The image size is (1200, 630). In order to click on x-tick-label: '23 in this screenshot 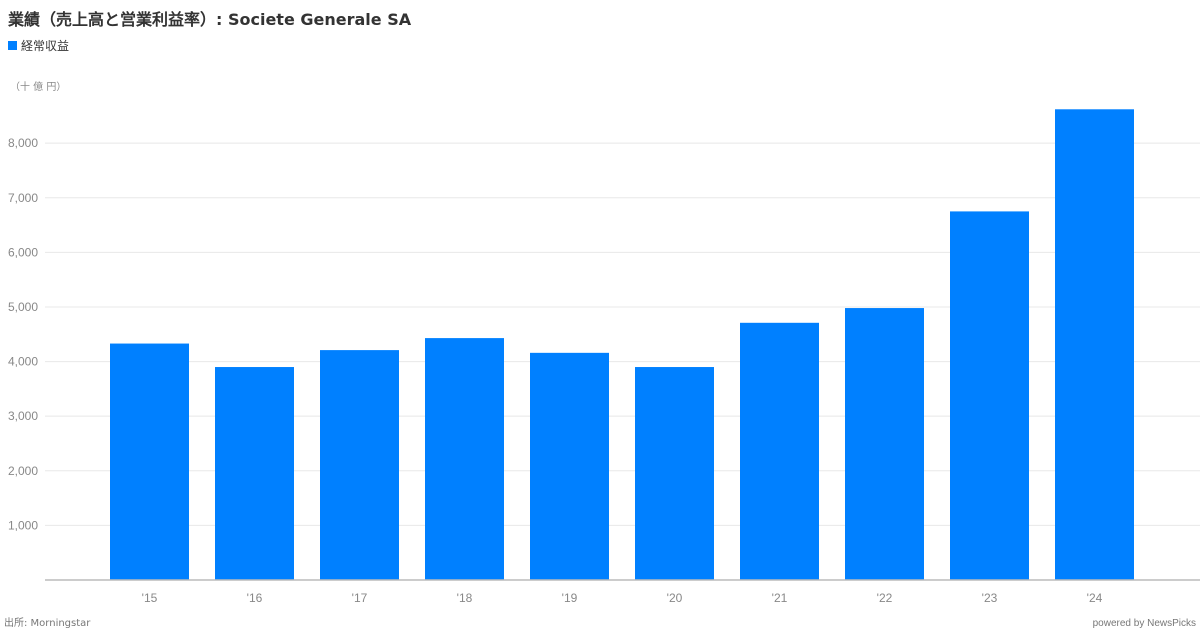, I will do `click(990, 598)`.